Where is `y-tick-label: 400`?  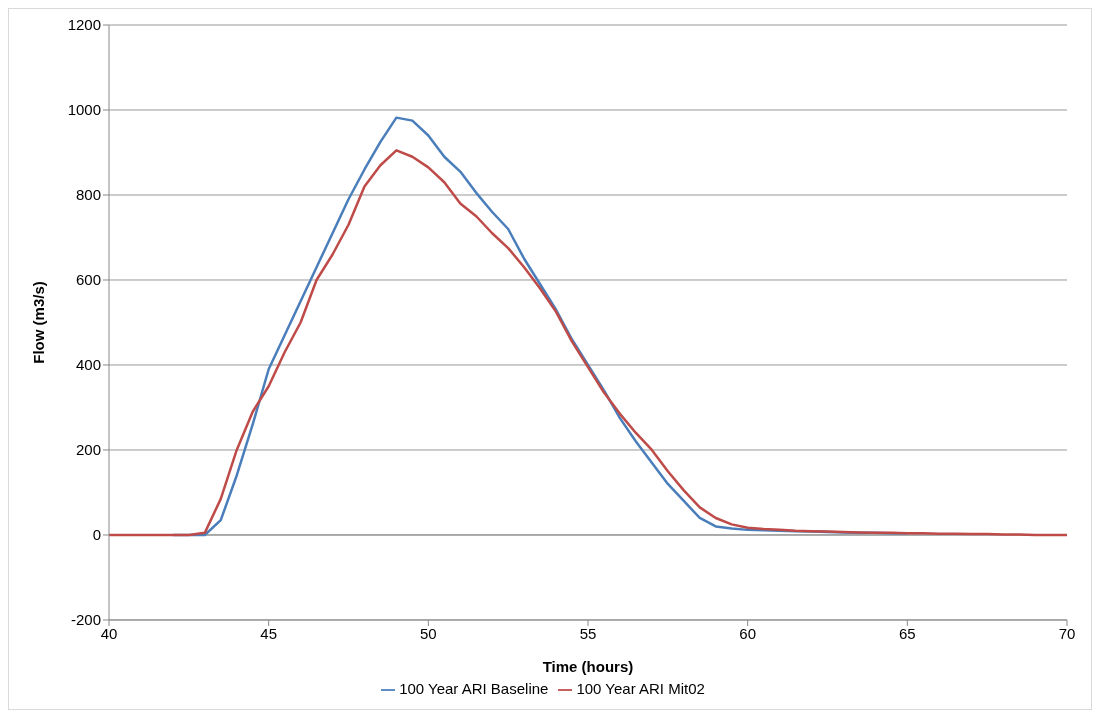
y-tick-label: 400 is located at coordinates (88, 365).